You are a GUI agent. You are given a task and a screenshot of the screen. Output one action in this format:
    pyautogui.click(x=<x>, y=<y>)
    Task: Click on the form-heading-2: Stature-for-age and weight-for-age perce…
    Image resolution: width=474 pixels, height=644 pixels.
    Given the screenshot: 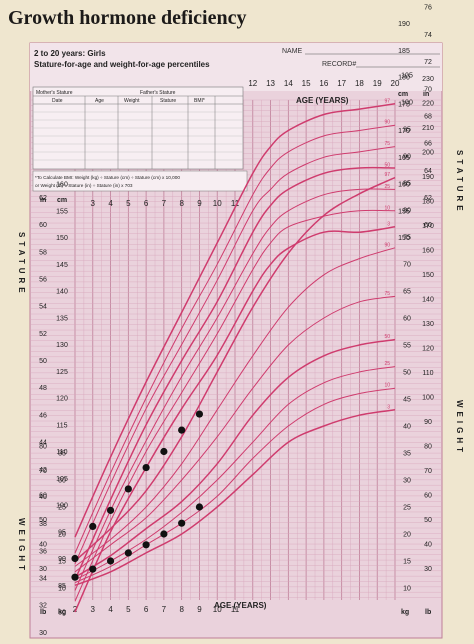 What is the action you would take?
    pyautogui.click(x=122, y=64)
    